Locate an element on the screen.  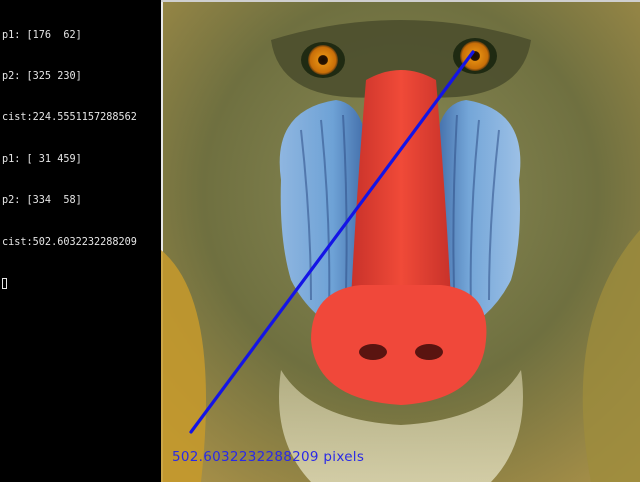
text-cursor is located at coordinates (4, 283).